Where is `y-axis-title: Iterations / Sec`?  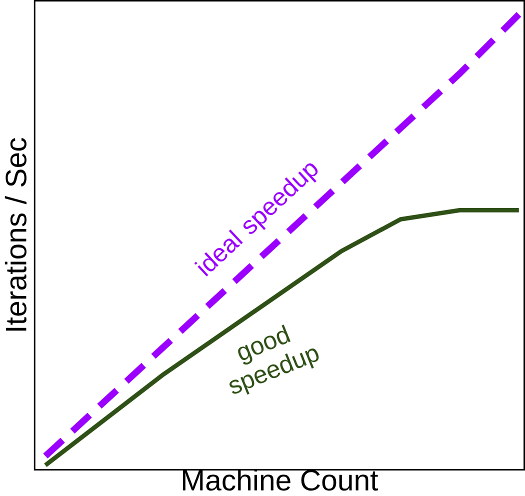
y-axis-title: Iterations / Sec is located at coordinates (15, 234).